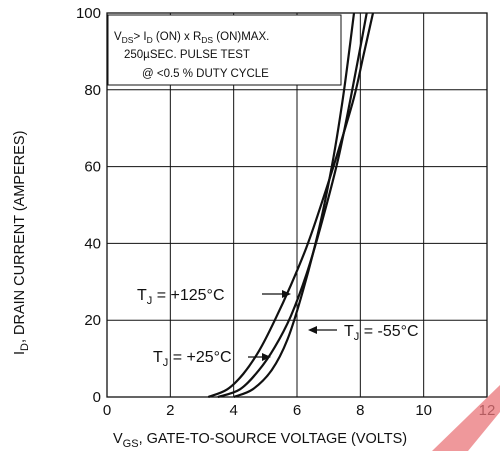 This screenshot has width=500, height=451. I want to click on x-tick-label-3: 6, so click(297, 410).